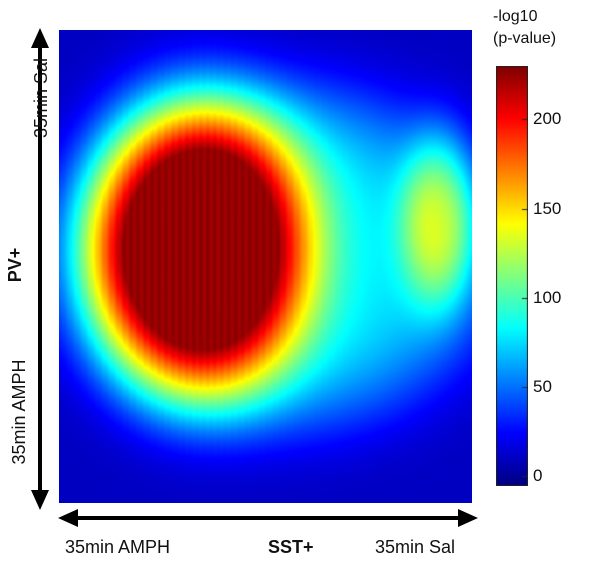 The width and height of the screenshot is (589, 563). I want to click on colorbar-title-line1: -log10, so click(515, 16).